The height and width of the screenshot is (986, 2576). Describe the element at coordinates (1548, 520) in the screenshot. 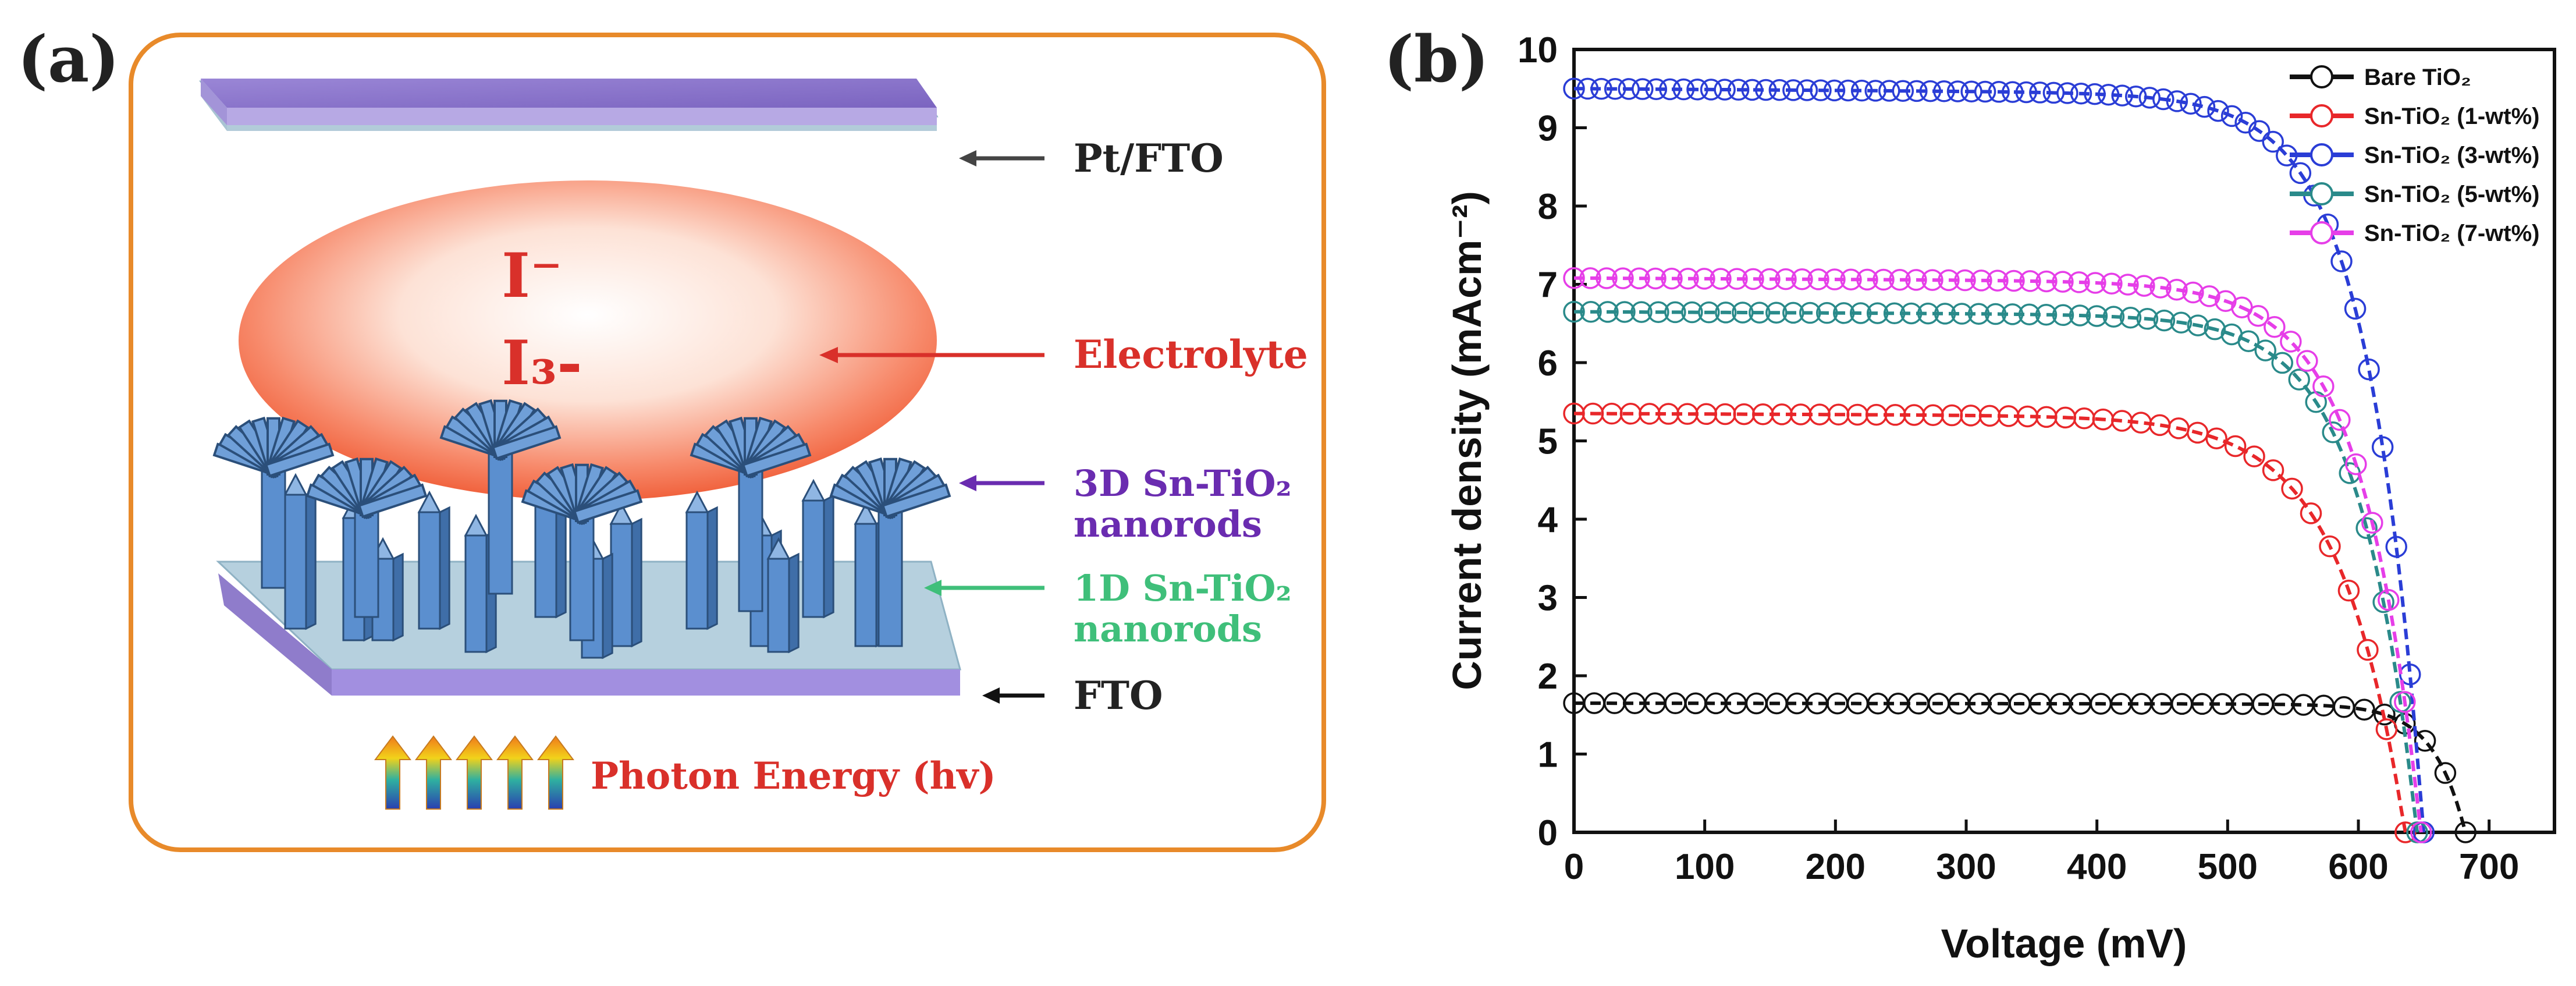

I see `y-tick-label: 4` at that location.